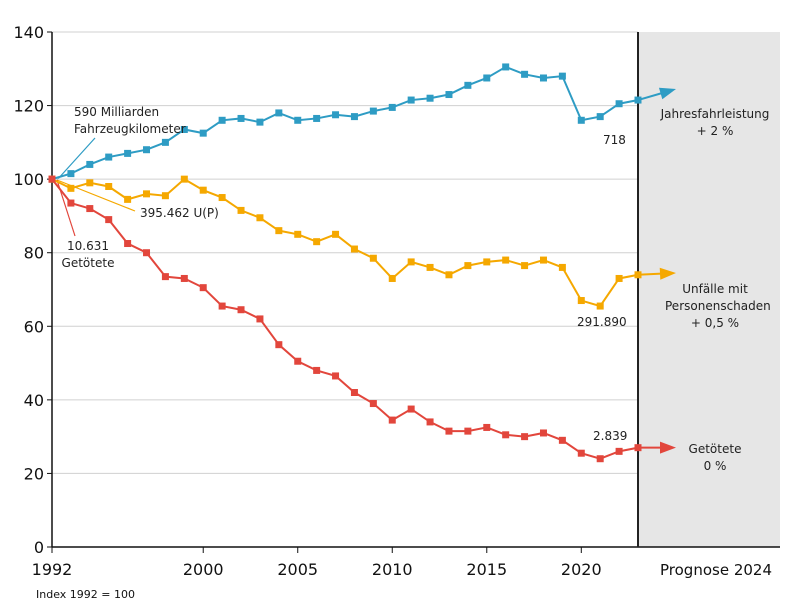 This screenshot has height=613, width=800. What do you see at coordinates (392, 569) in the screenshot?
I see `x-tick-label: 2010` at bounding box center [392, 569].